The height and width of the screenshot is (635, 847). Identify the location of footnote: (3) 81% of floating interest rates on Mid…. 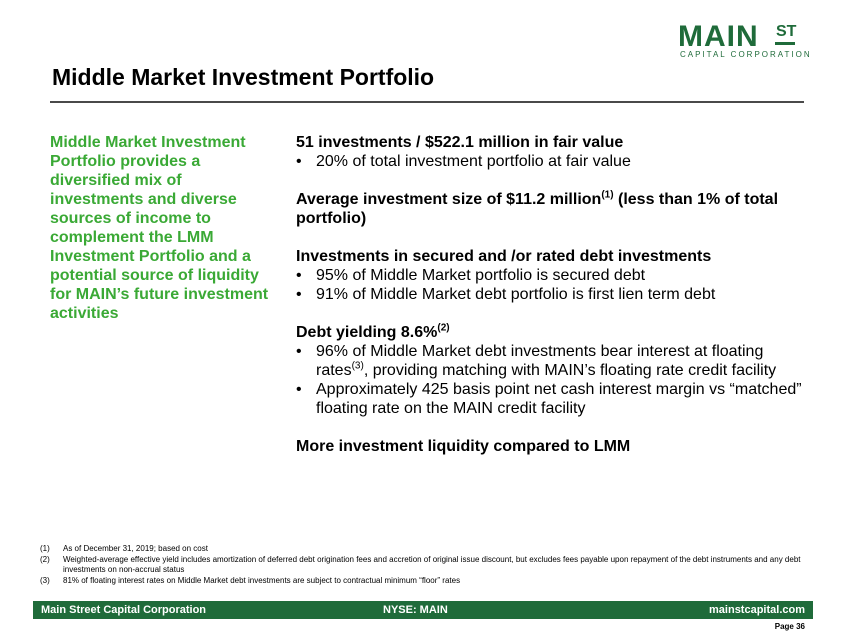
(250, 580).